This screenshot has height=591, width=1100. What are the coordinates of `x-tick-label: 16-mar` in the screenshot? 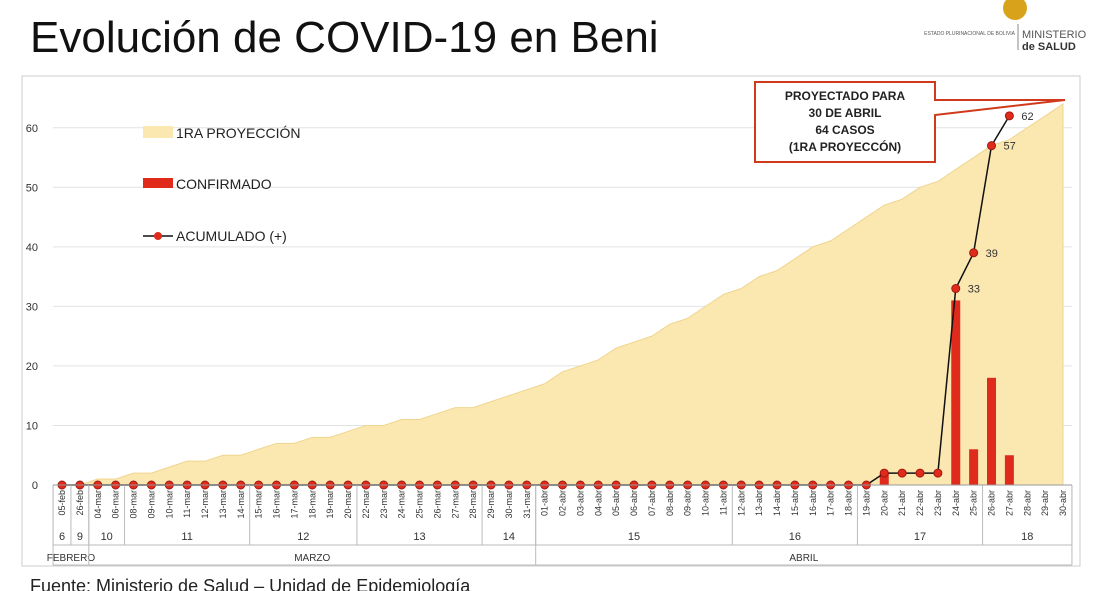 It's located at (277, 504).